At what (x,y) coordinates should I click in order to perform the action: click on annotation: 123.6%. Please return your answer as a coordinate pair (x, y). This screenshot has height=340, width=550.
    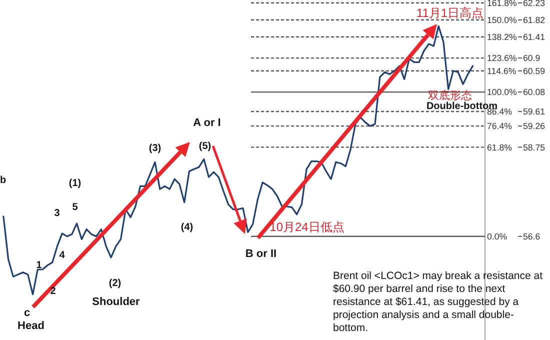
    Looking at the image, I should click on (502, 58).